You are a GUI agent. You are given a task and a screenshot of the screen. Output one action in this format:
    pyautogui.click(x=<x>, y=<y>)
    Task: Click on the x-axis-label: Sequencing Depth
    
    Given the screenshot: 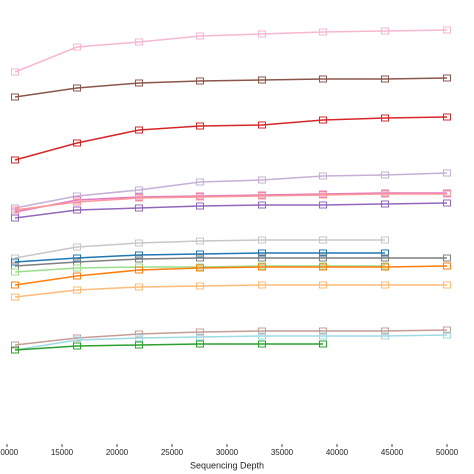 What is the action you would take?
    pyautogui.click(x=227, y=465)
    